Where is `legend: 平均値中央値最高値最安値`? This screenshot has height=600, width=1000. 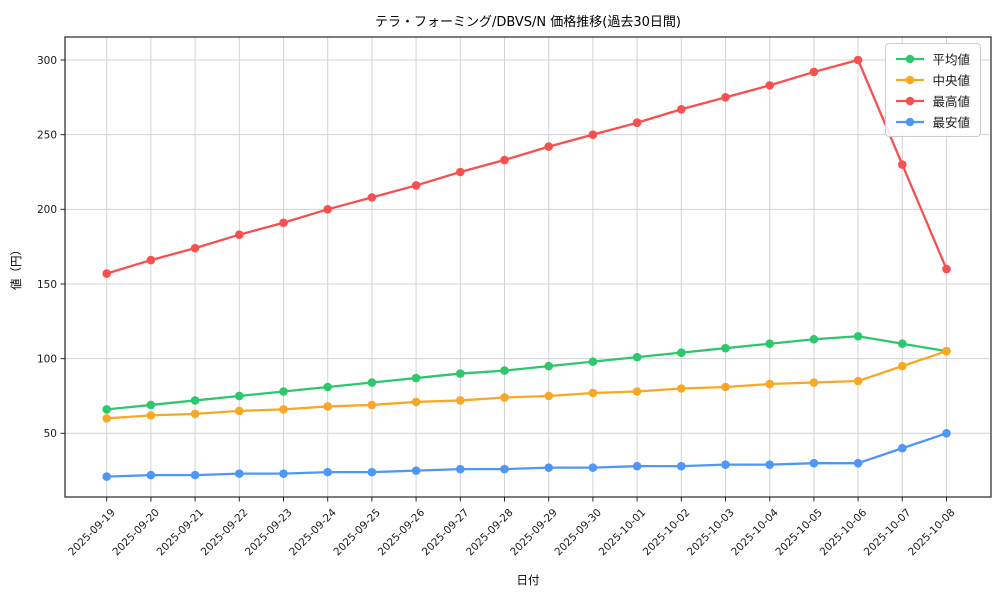 legend: 平均値中央値最高値最安値 is located at coordinates (933, 90).